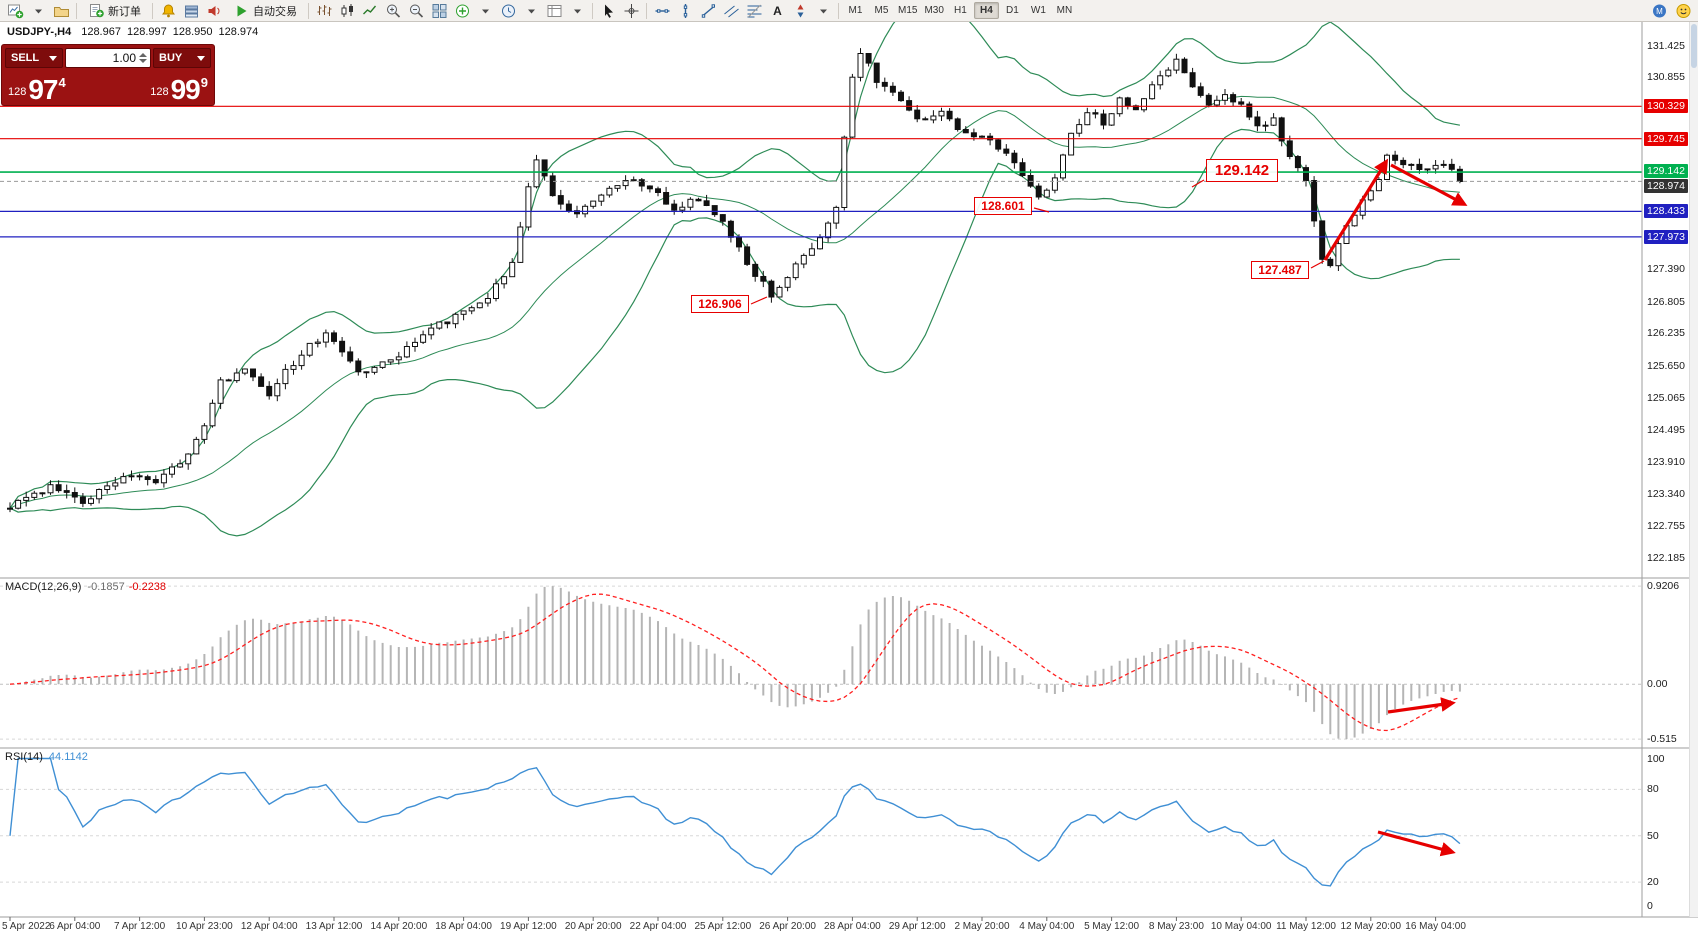 This screenshot has height=937, width=1698. What do you see at coordinates (43, 90) in the screenshot?
I see `bid-pips: 97` at bounding box center [43, 90].